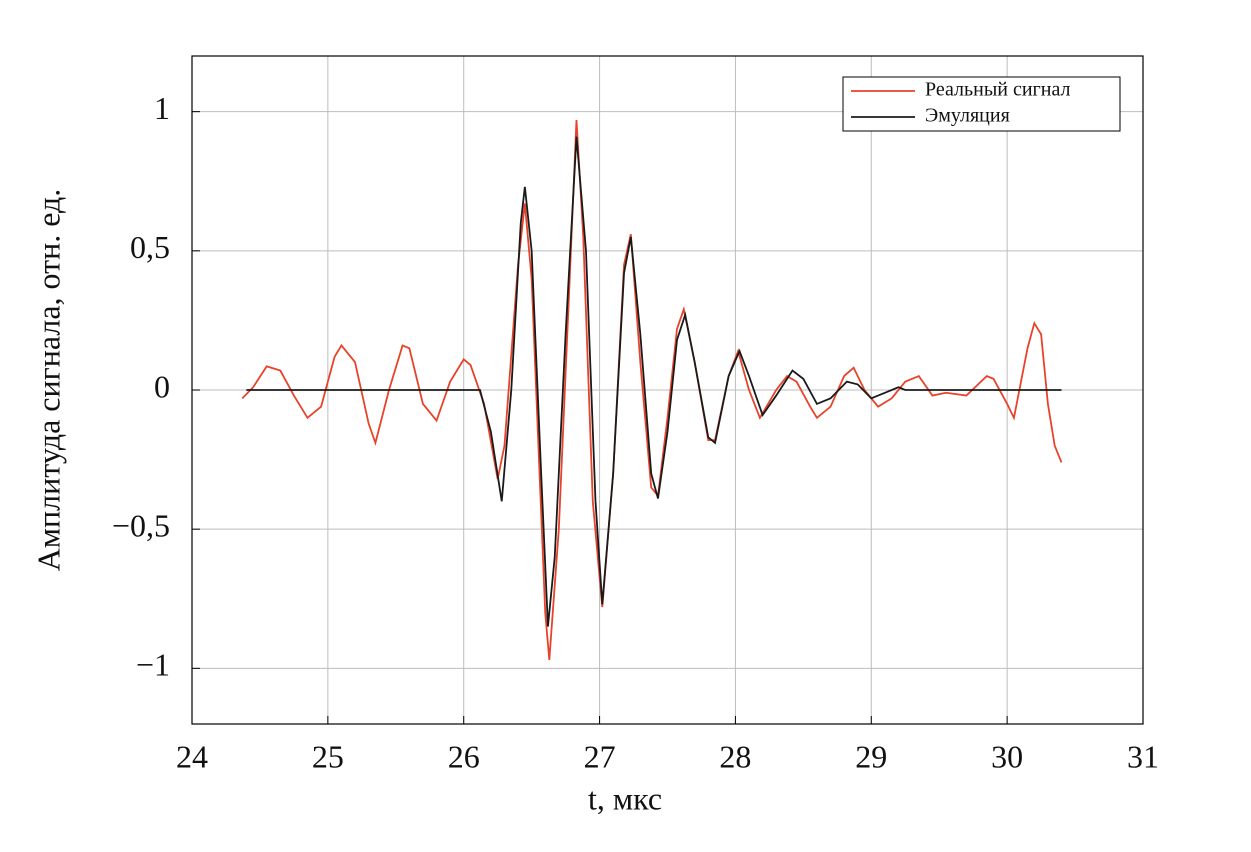  What do you see at coordinates (600, 756) in the screenshot?
I see `x-tick-label: 27` at bounding box center [600, 756].